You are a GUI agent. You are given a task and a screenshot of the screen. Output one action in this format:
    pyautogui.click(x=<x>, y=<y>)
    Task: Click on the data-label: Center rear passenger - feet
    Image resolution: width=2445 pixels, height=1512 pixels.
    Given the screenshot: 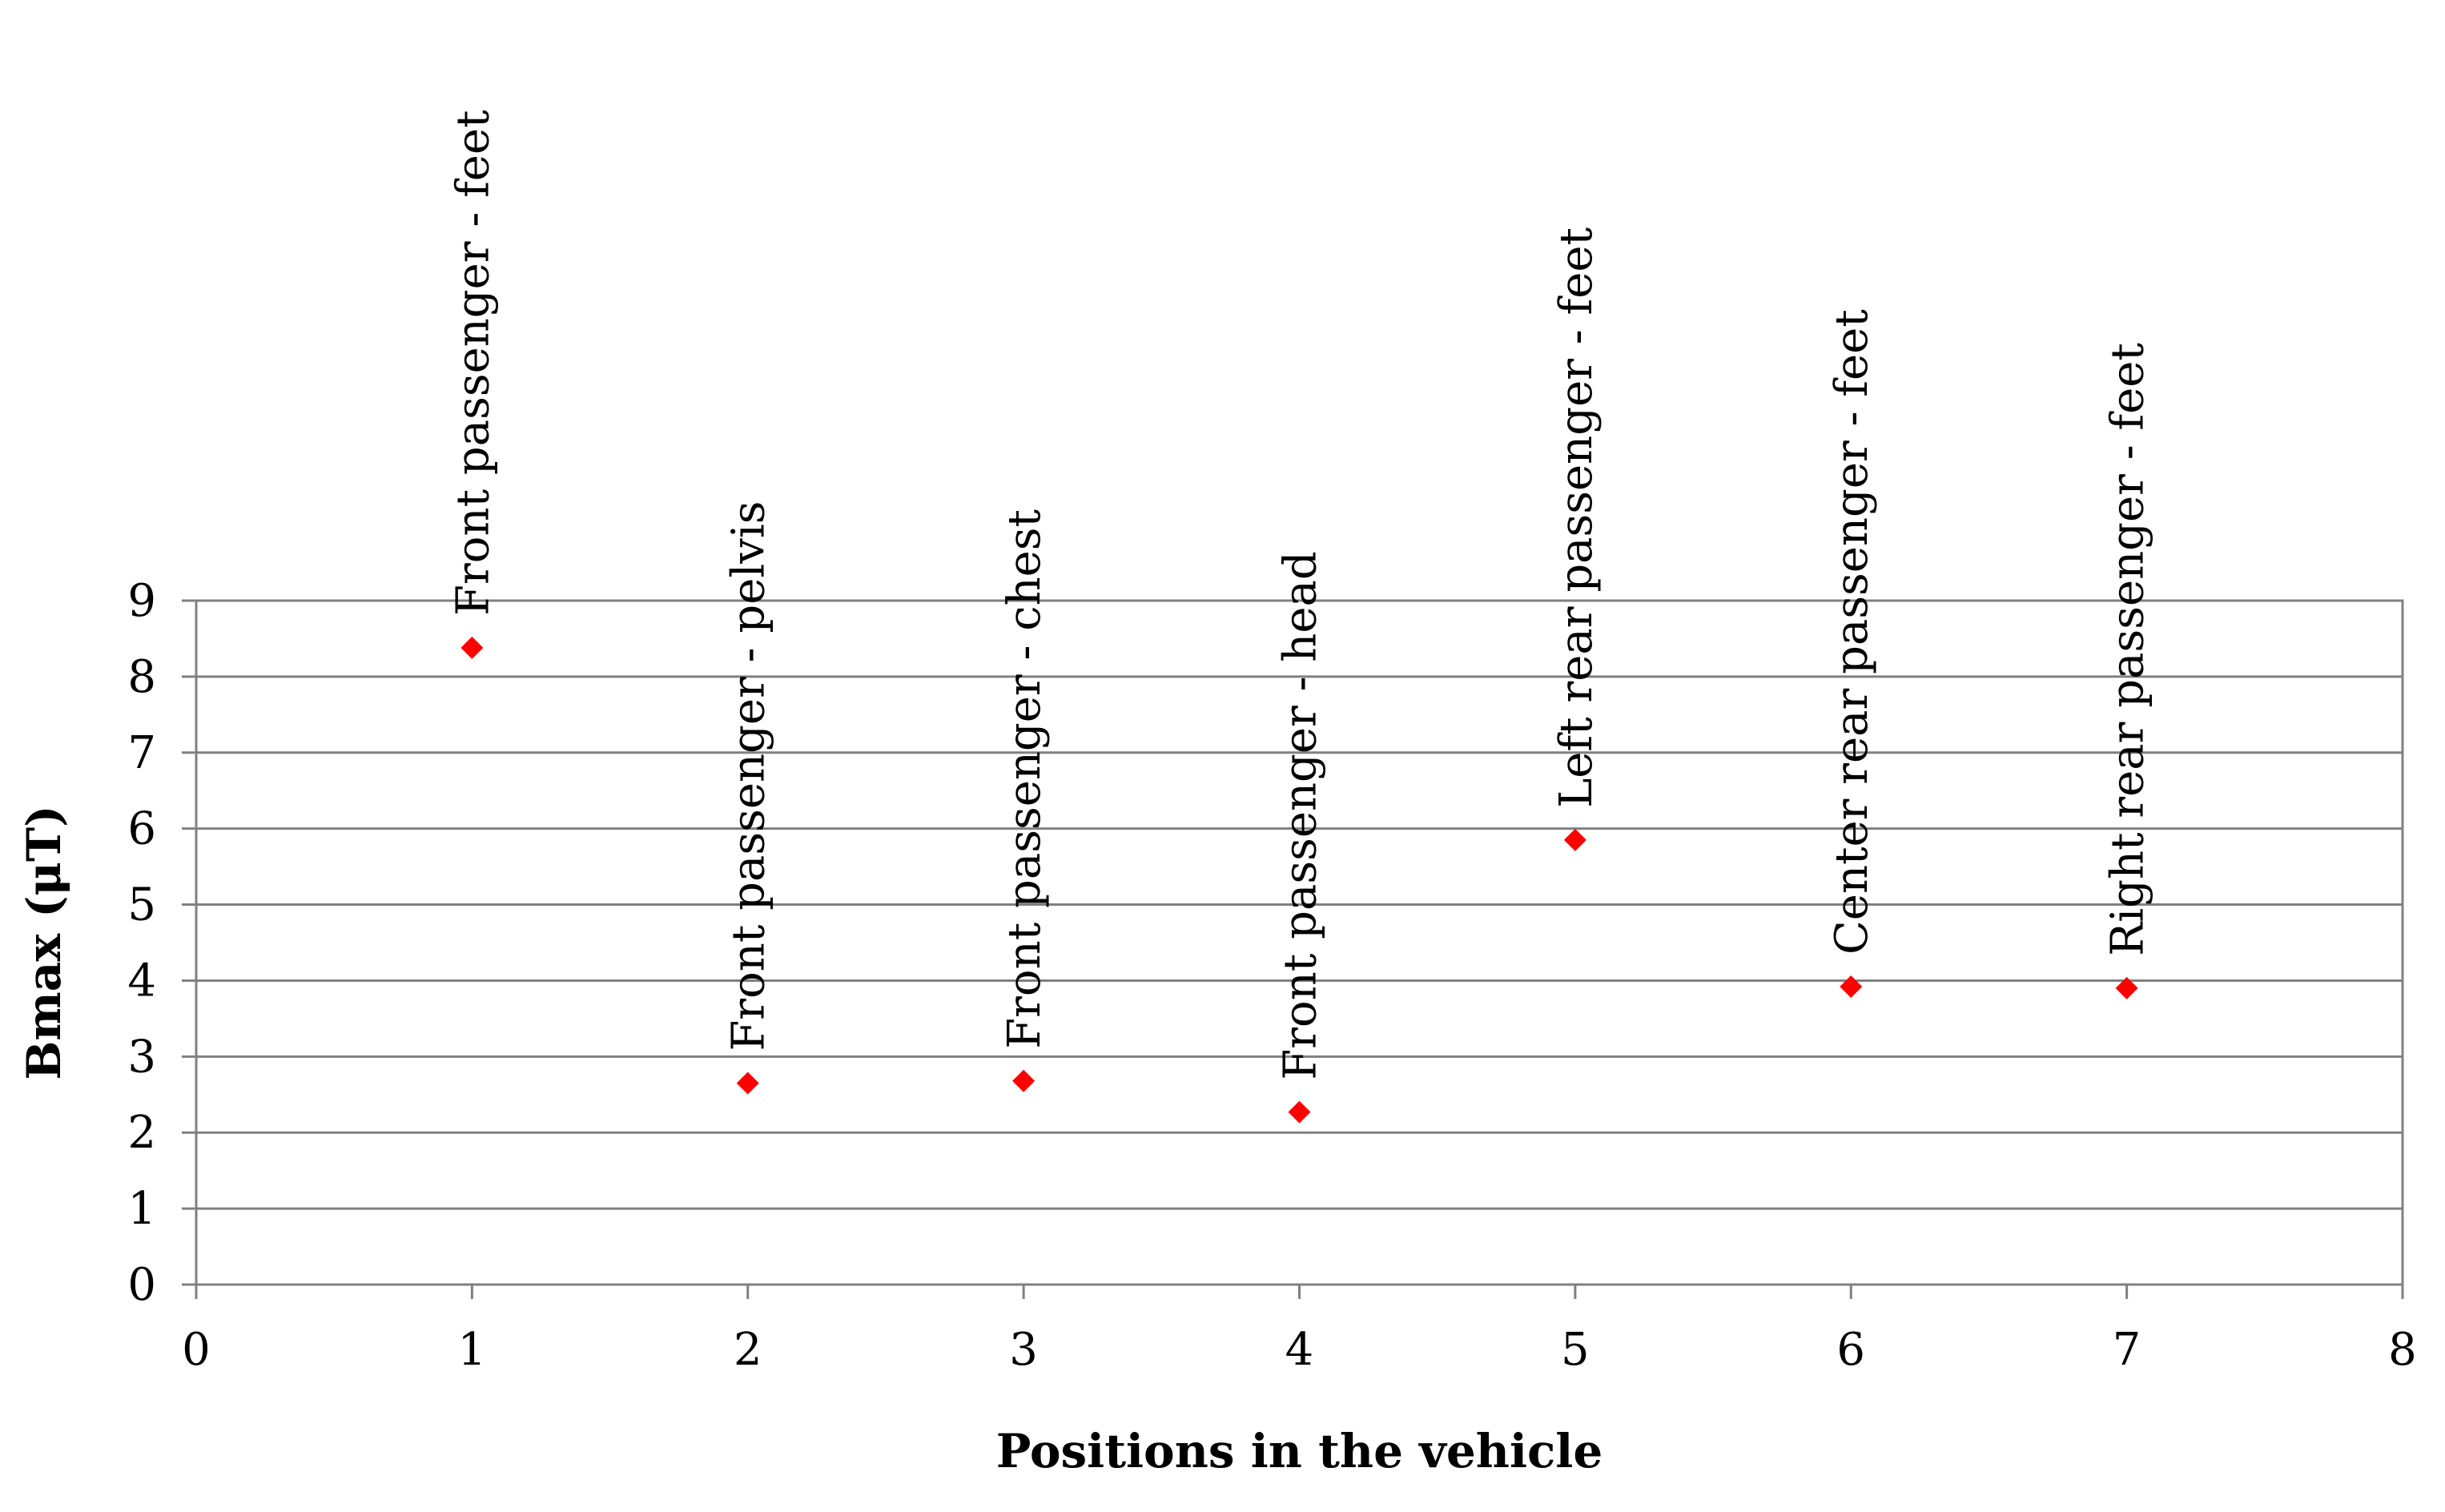 What is the action you would take?
    pyautogui.click(x=1852, y=632)
    